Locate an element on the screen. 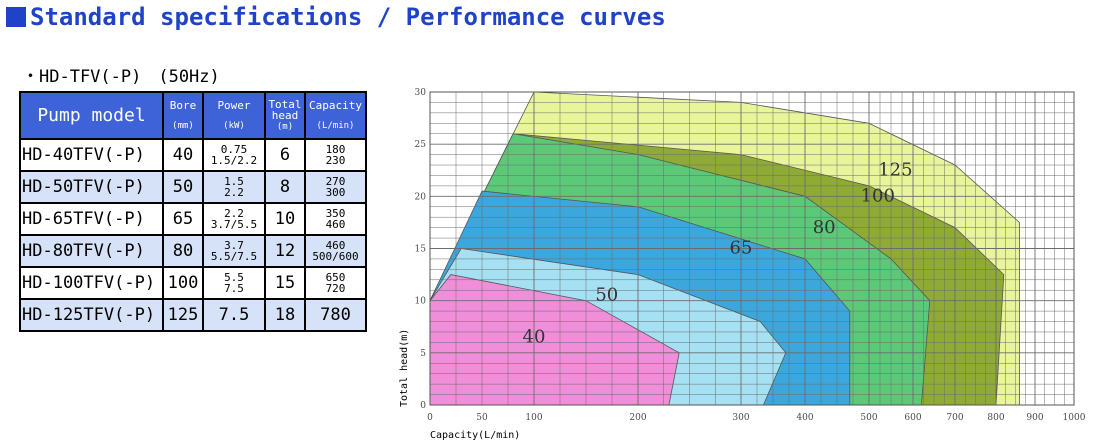  table-row: HD-125TFV(-P) 125 7.5 18 780 is located at coordinates (193, 315).